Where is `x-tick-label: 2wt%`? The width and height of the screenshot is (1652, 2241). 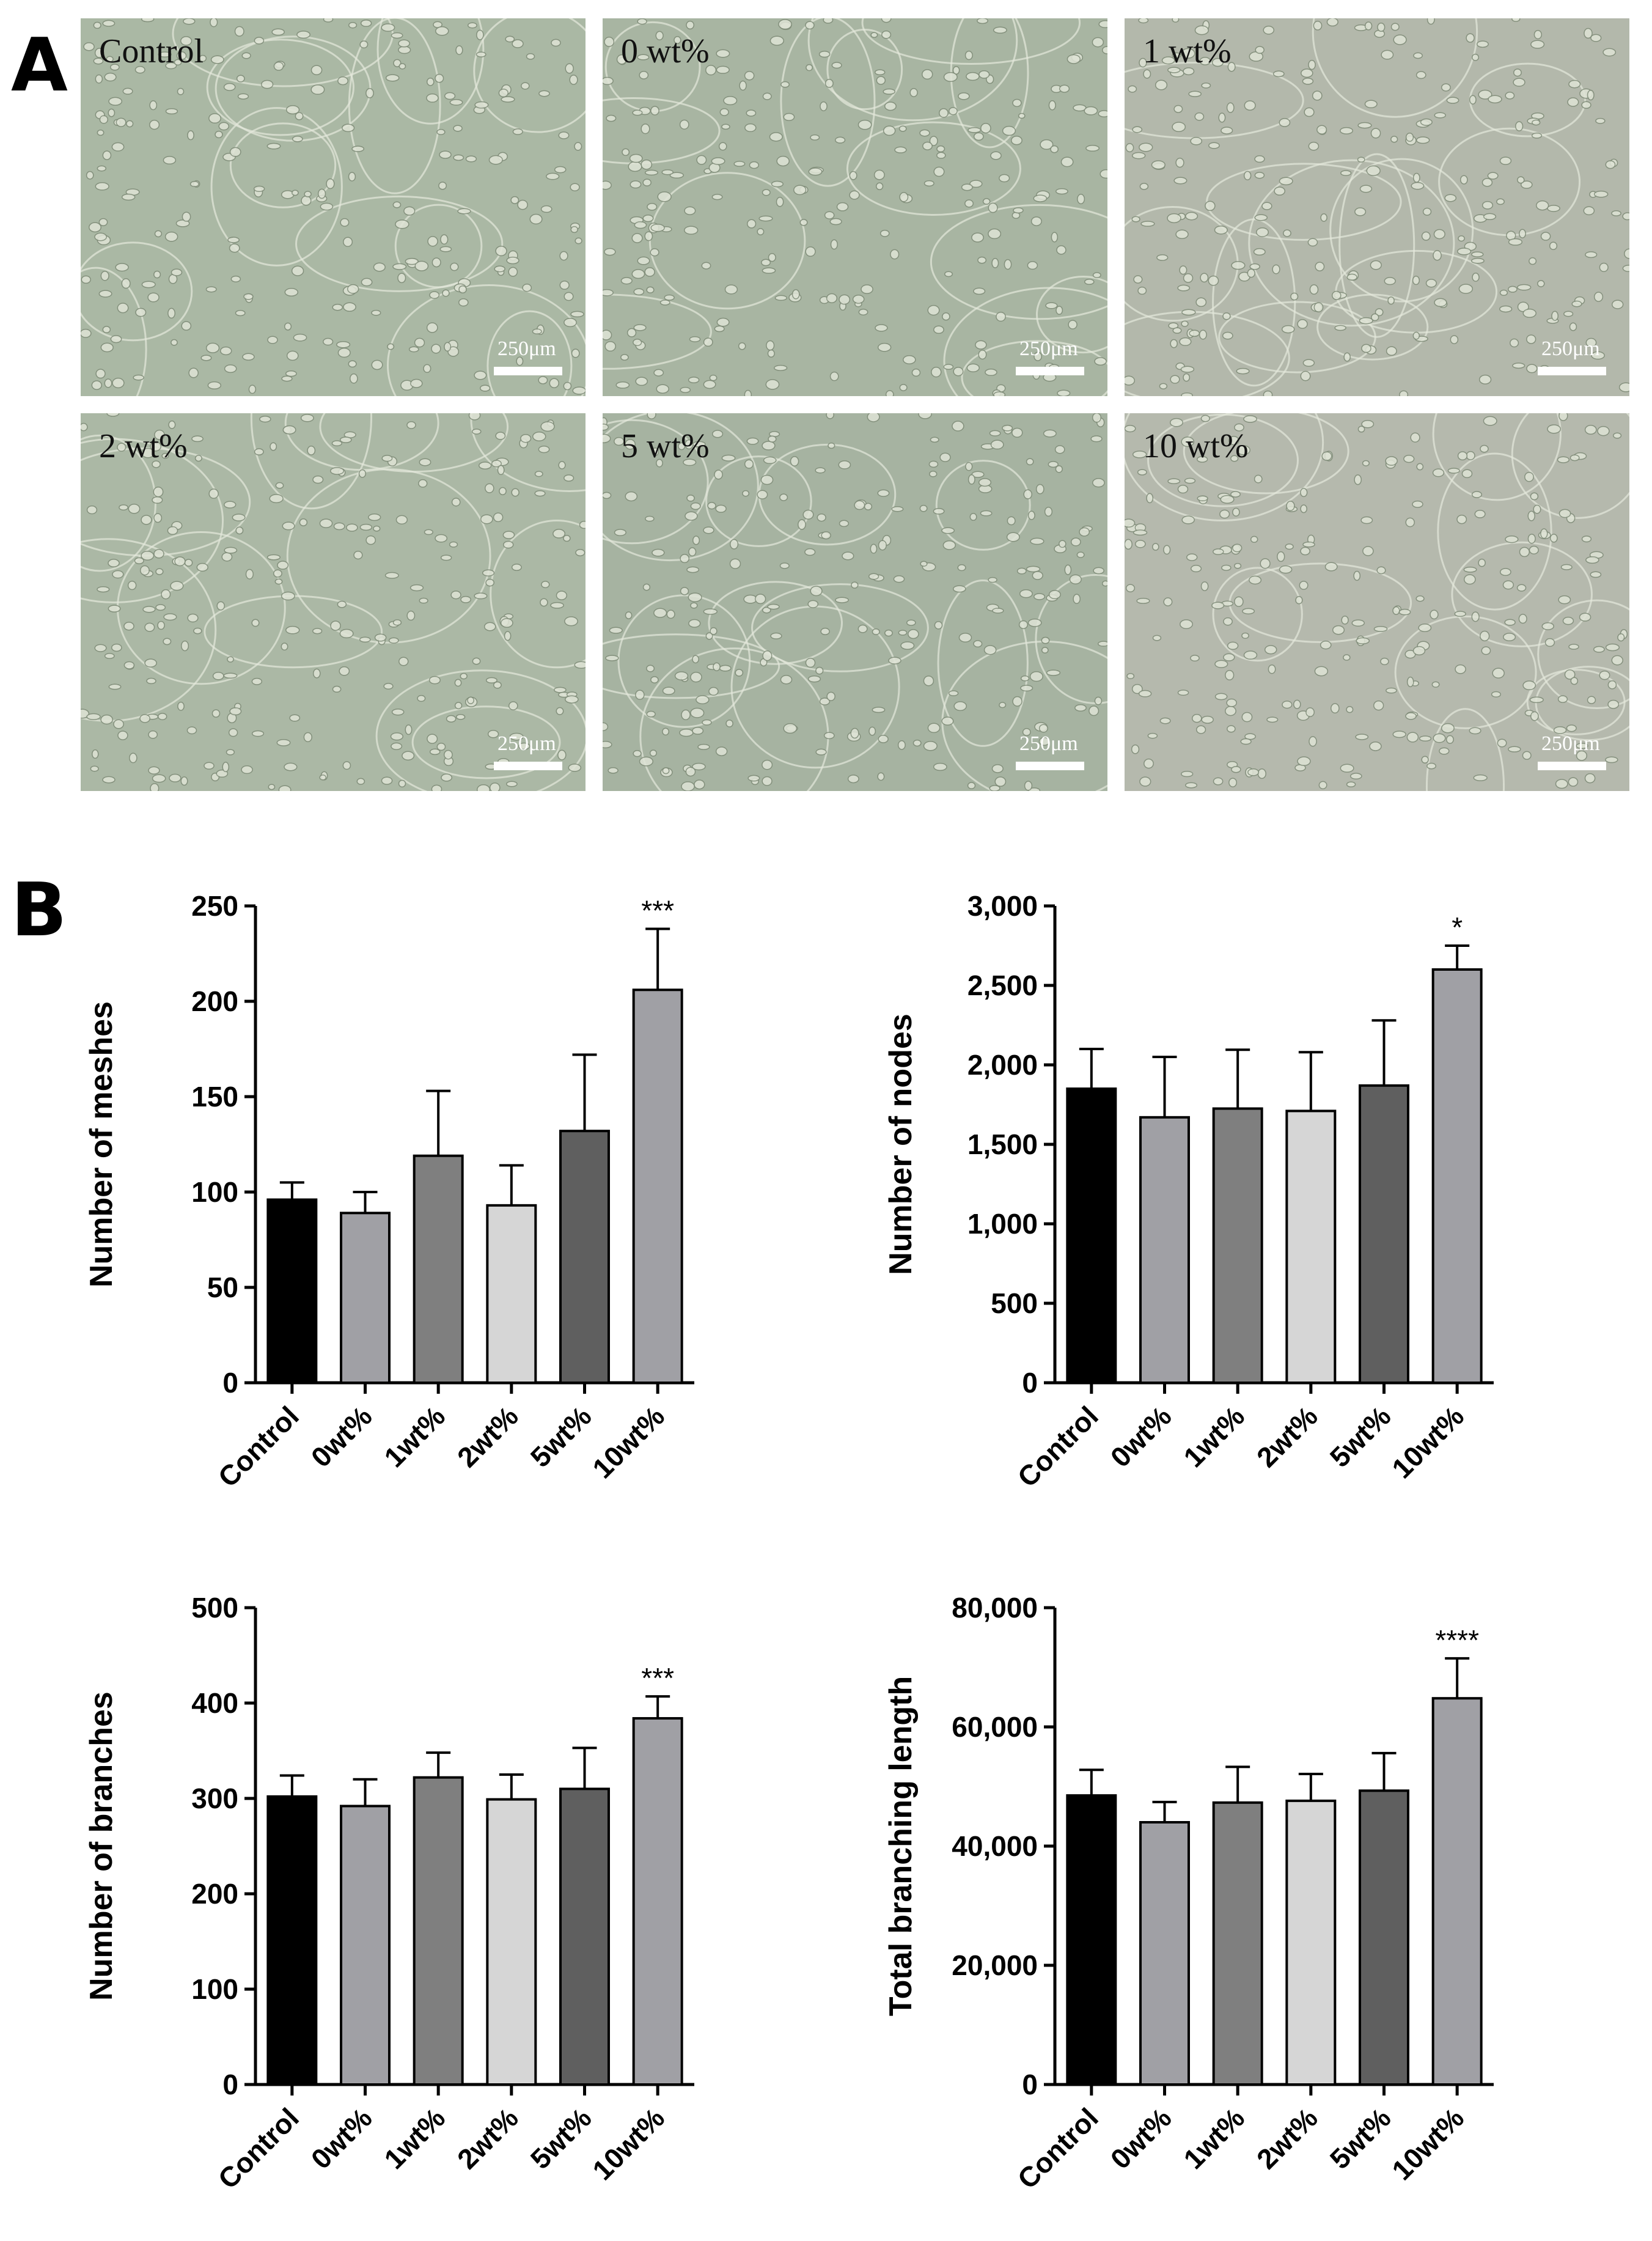
x-tick-label: 2wt% is located at coordinates (487, 2138).